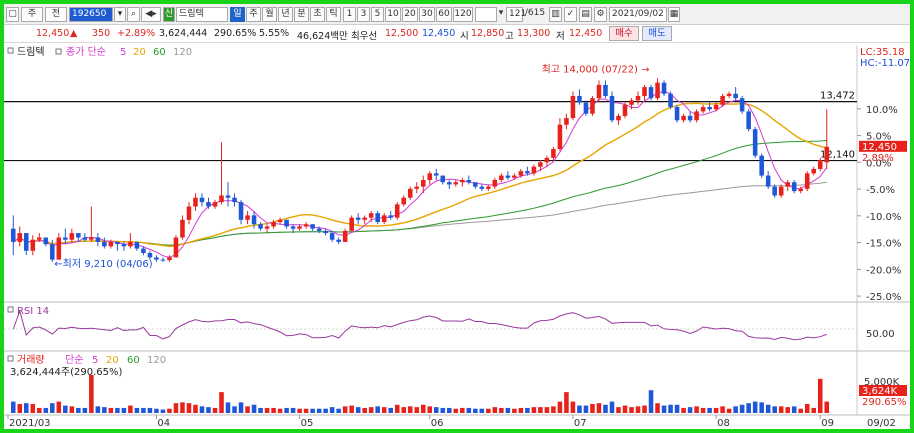  What do you see at coordinates (66, 372) in the screenshot?
I see `current-volume: 3,624,444주(290.65%)` at bounding box center [66, 372].